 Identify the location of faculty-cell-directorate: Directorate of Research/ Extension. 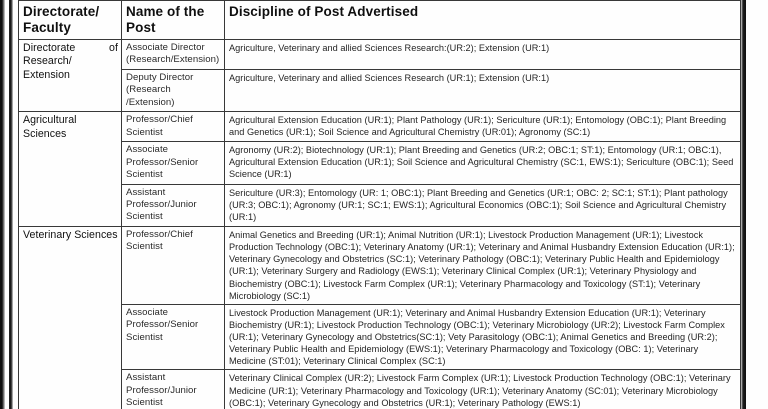
(70, 75).